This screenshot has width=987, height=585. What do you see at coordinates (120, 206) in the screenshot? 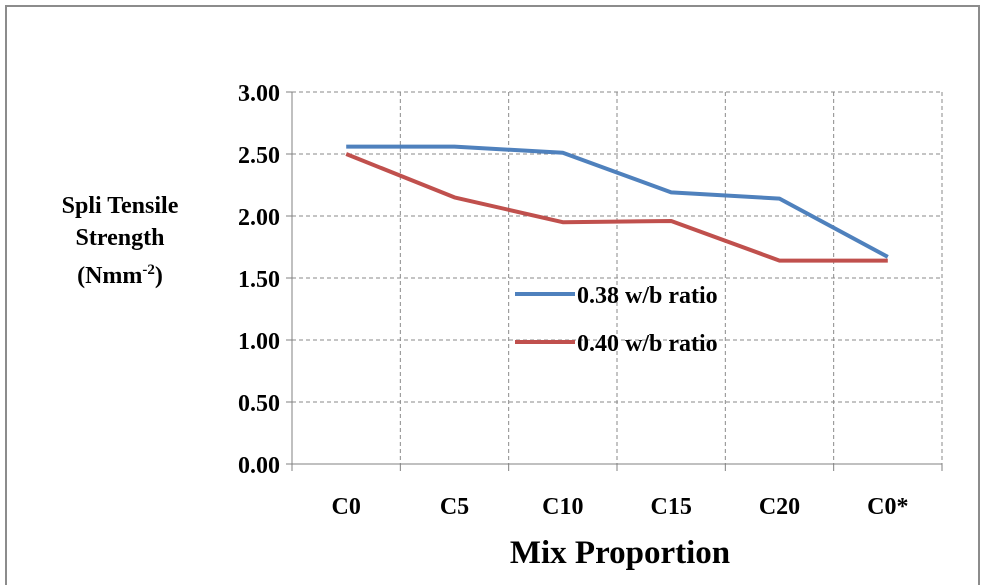
I see `y-axis-title-line1: Spli Tensile` at bounding box center [120, 206].